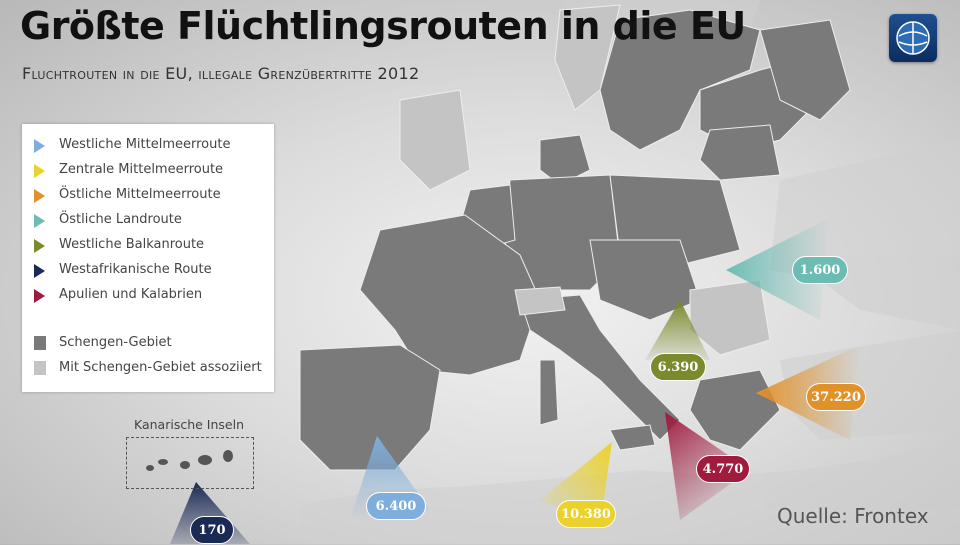  What do you see at coordinates (135, 269) in the screenshot?
I see `legend-label: Westafrikanische Route` at bounding box center [135, 269].